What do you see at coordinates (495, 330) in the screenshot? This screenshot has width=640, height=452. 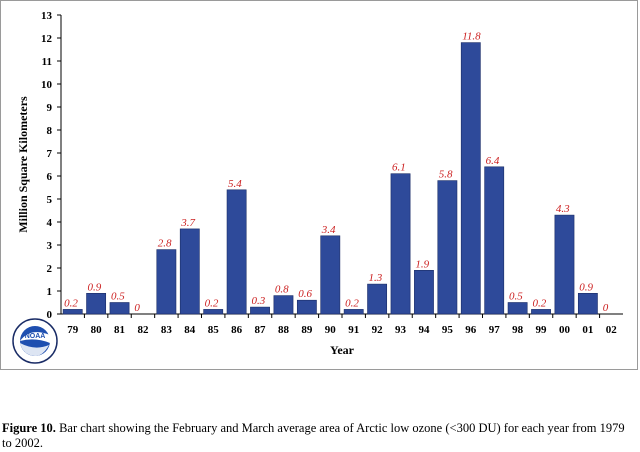 I see `x-tick-label: 97` at bounding box center [495, 330].